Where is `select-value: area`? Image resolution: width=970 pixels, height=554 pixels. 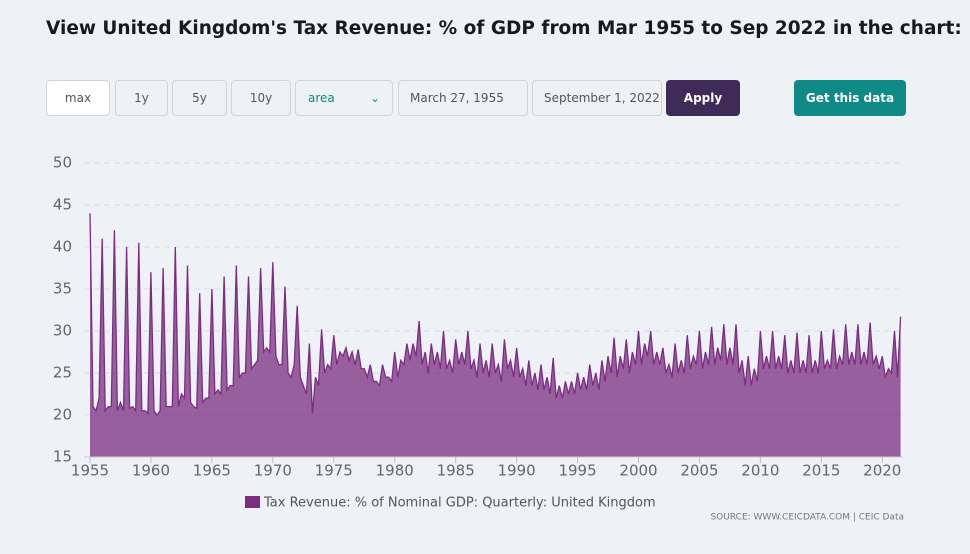 select-value: area is located at coordinates (321, 98).